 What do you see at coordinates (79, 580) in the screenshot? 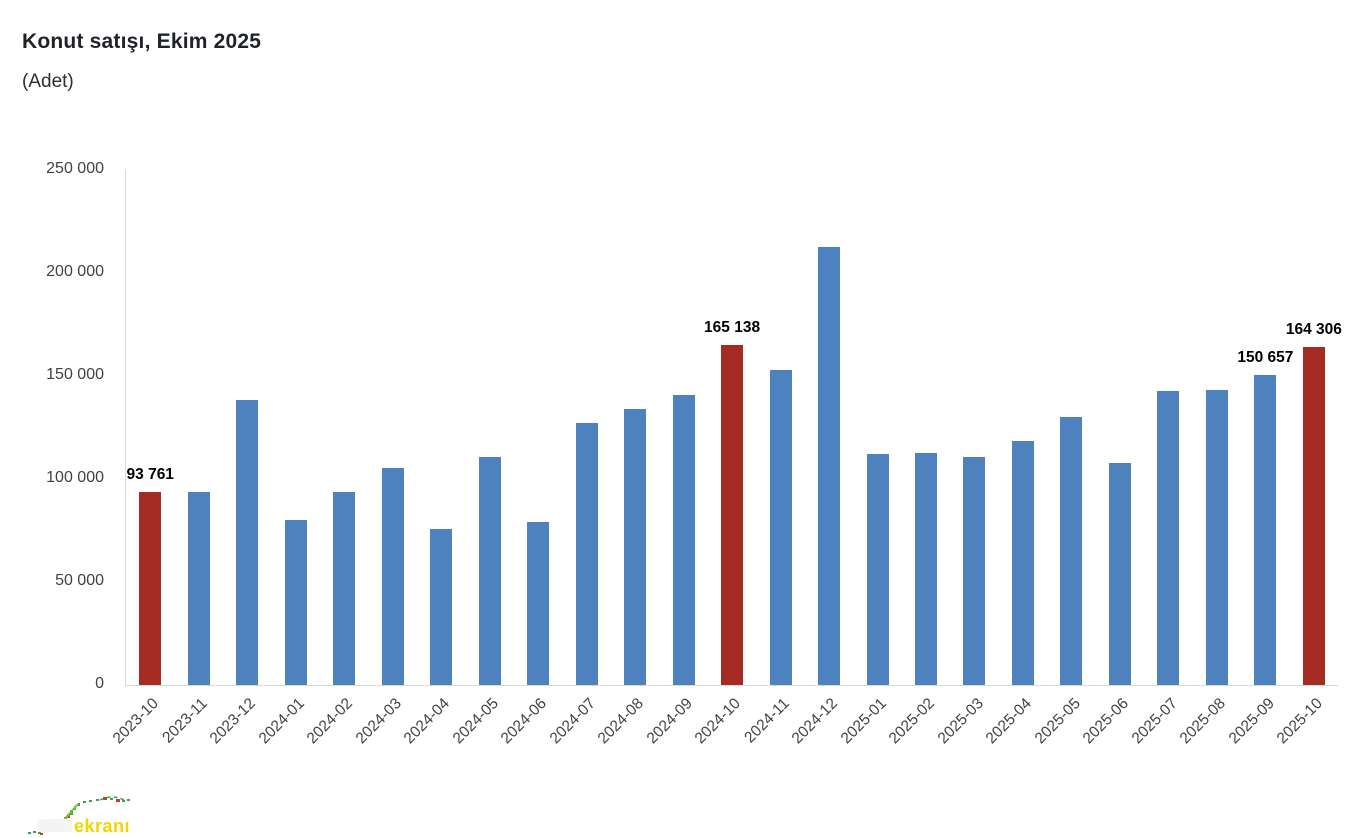
I see `y-tick-label: 50 000` at bounding box center [79, 580].